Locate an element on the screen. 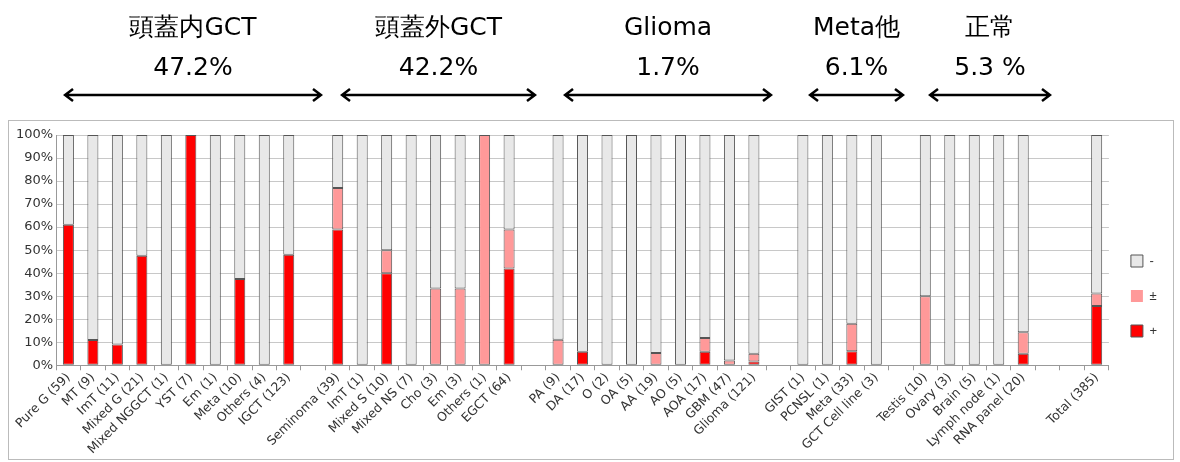 The height and width of the screenshot is (462, 1180). text: 47.2% is located at coordinates (193, 67).